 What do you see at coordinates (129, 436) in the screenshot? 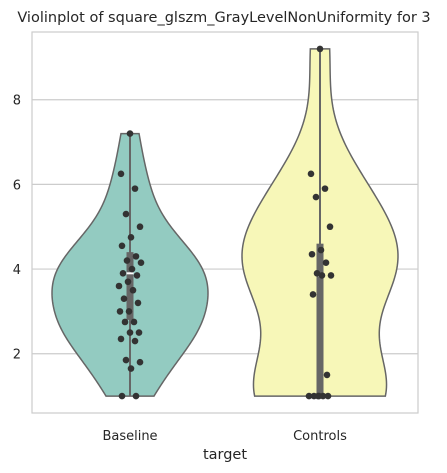
I see `x-tick-label: Baseline` at bounding box center [129, 436].